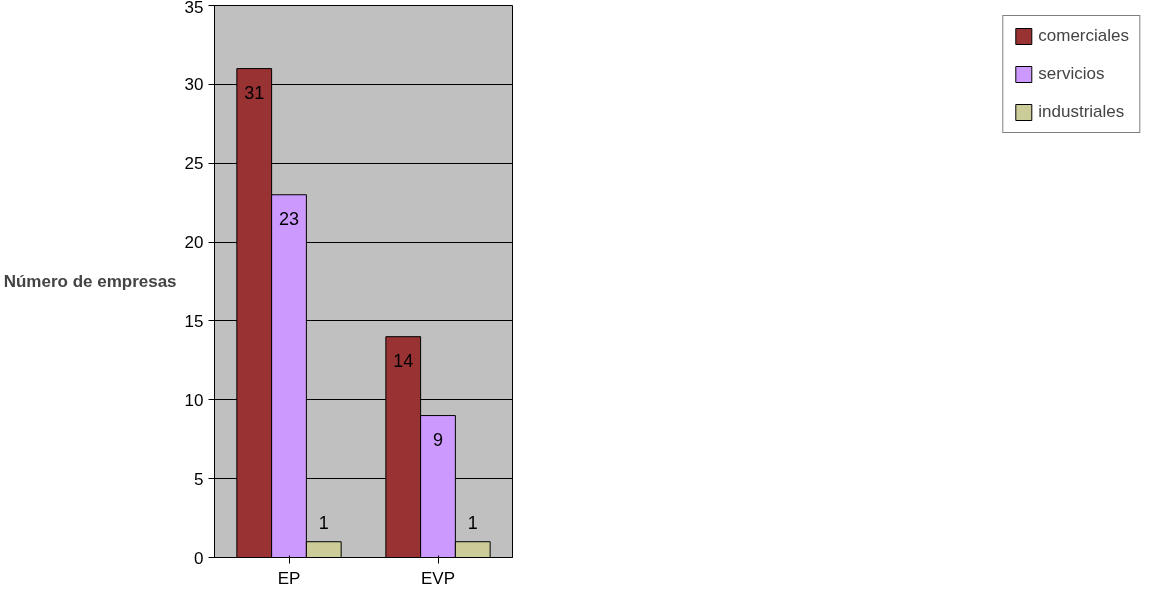  Describe the element at coordinates (194, 85) in the screenshot. I see `y-tick-label: 30` at that location.